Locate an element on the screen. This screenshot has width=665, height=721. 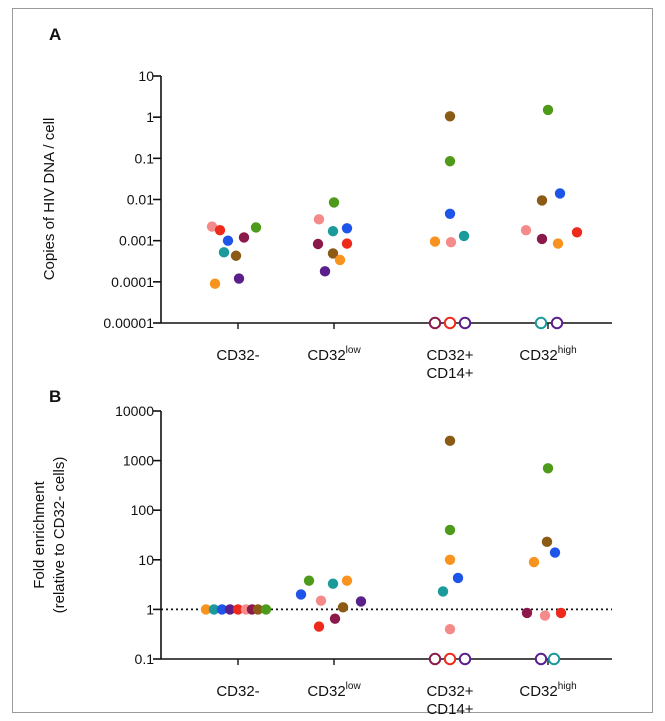
category-label-line2: CD14+ is located at coordinates (449, 373).